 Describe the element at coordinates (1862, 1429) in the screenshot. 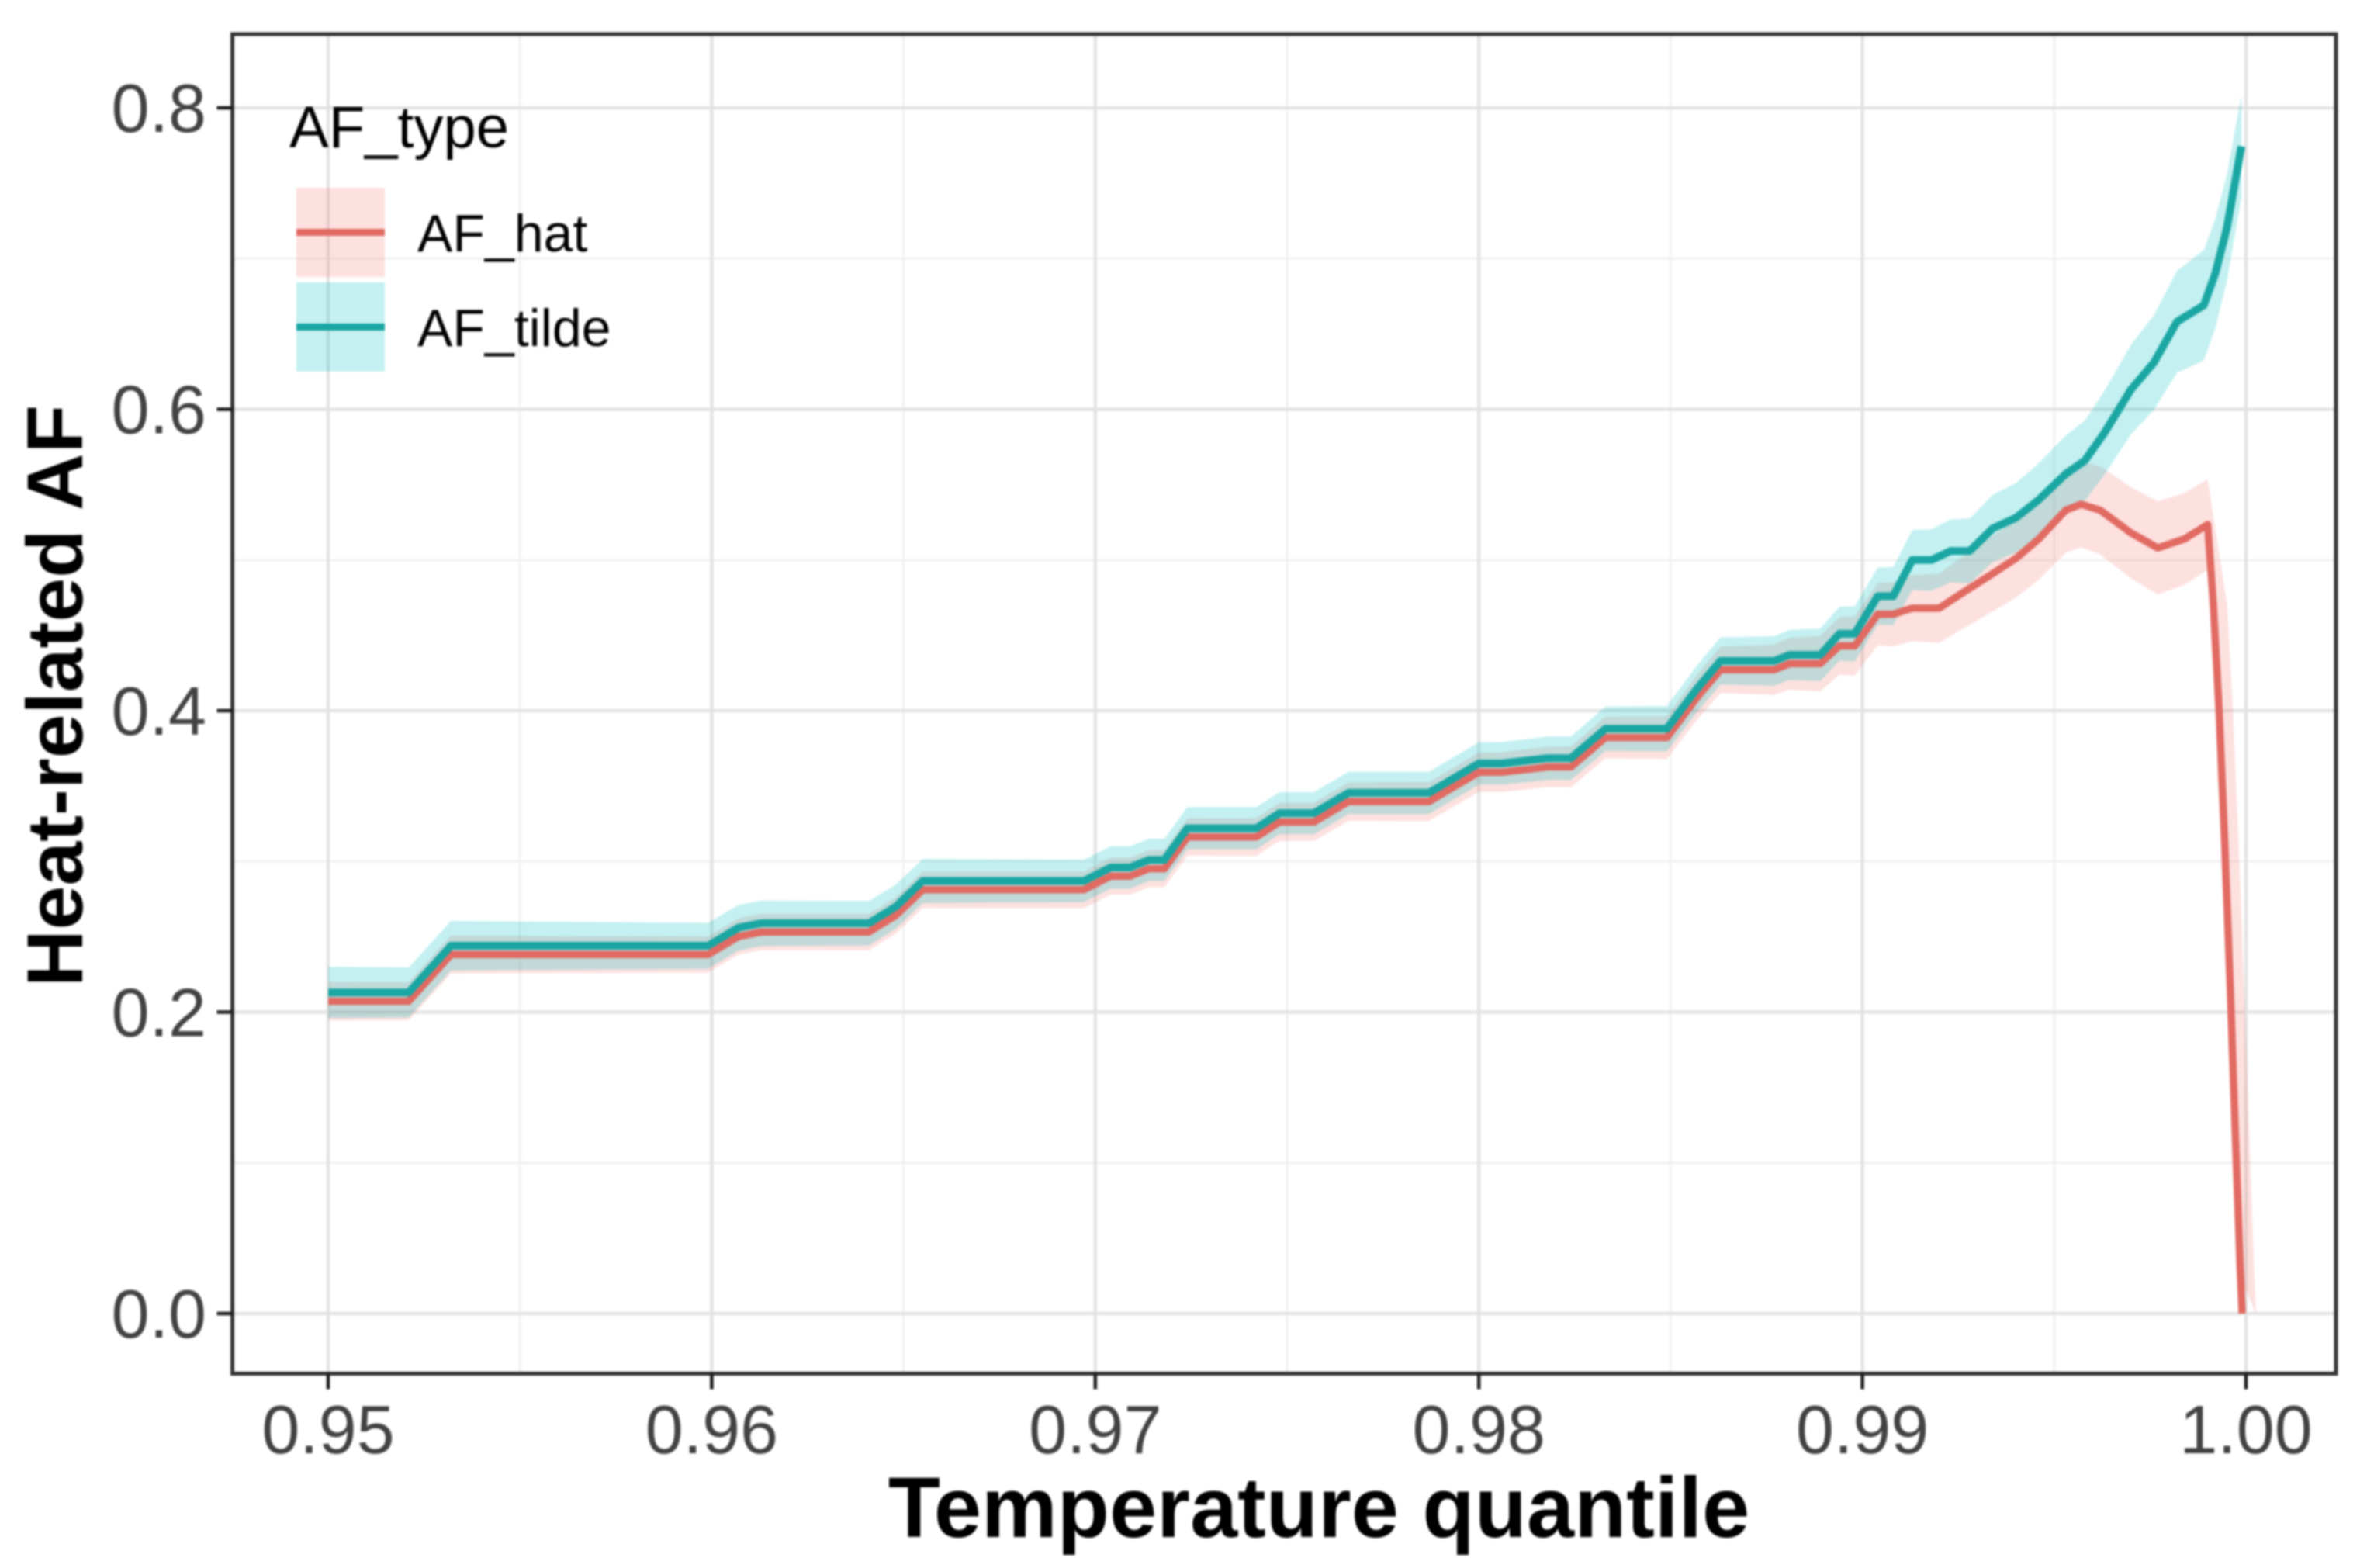

I see `svg-text: 0.99` at that location.